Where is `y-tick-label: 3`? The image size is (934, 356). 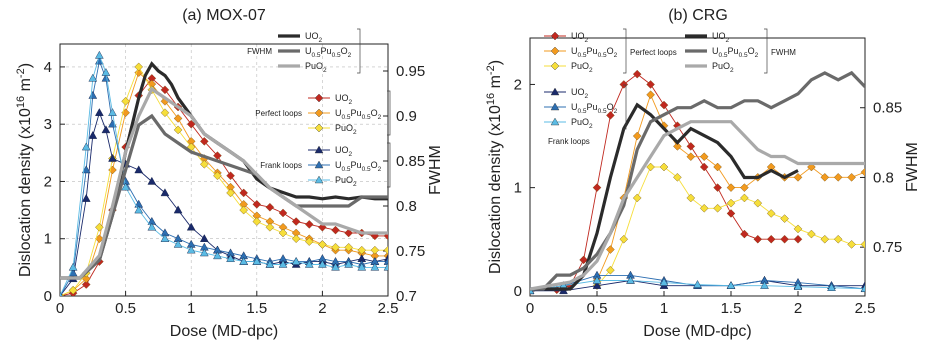
y-tick-label: 3 is located at coordinates (48, 124).